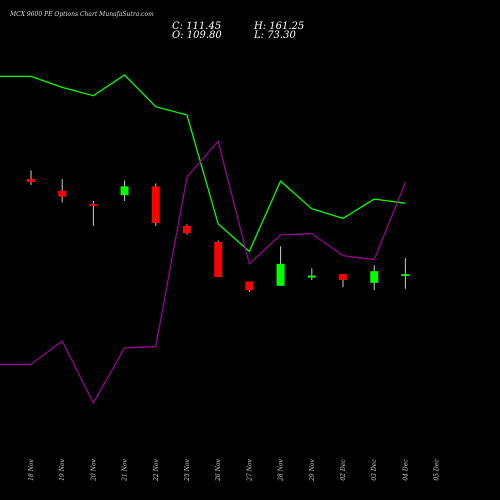  Describe the element at coordinates (62, 469) in the screenshot. I see `x-axis-date-label: 19 Nov` at that location.